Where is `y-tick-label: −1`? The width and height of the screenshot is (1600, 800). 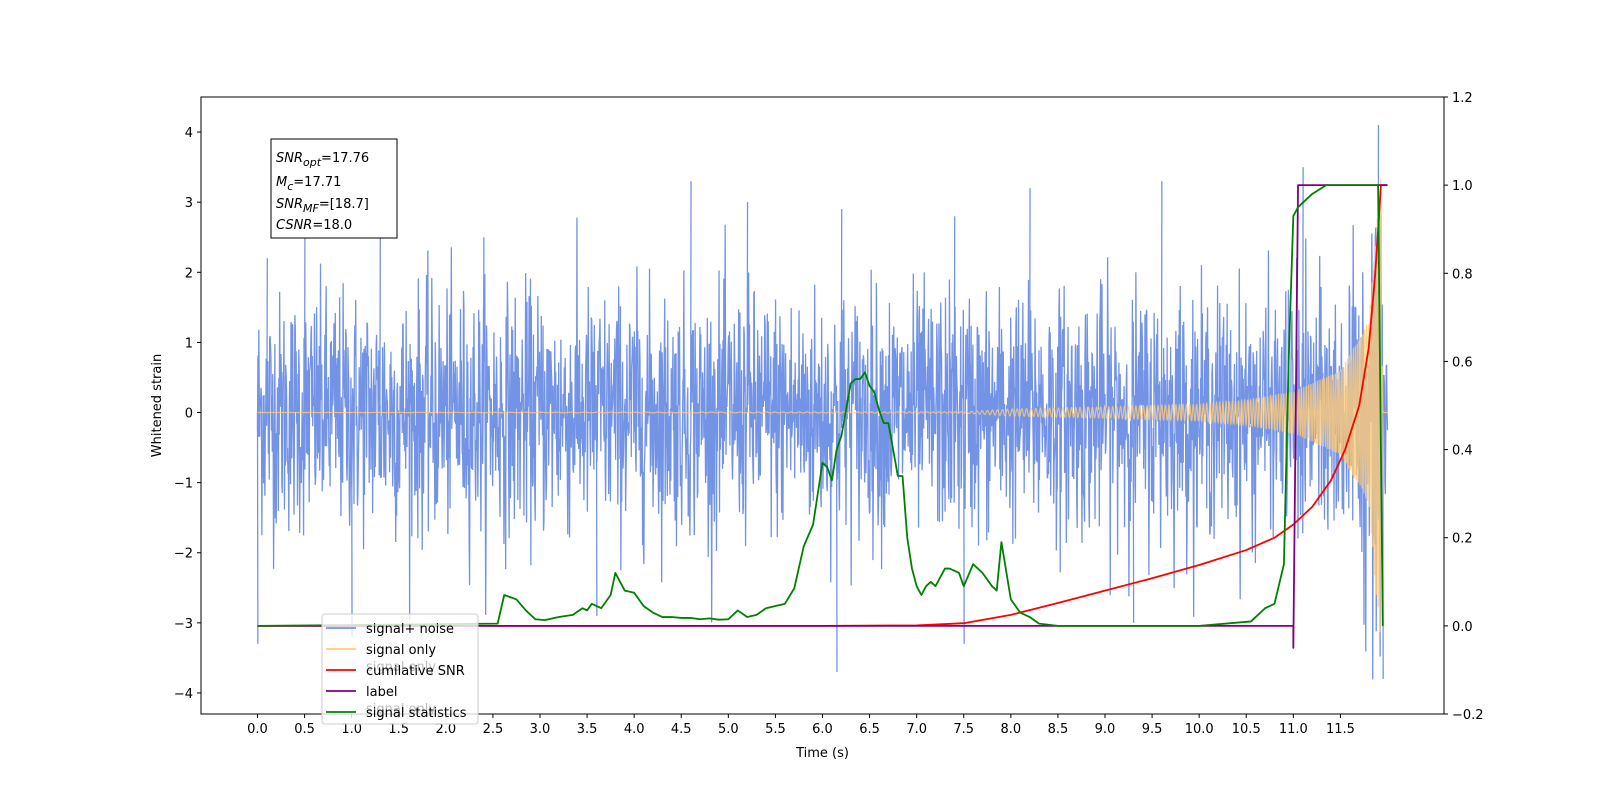 y-tick-label: −1 is located at coordinates (183, 484).